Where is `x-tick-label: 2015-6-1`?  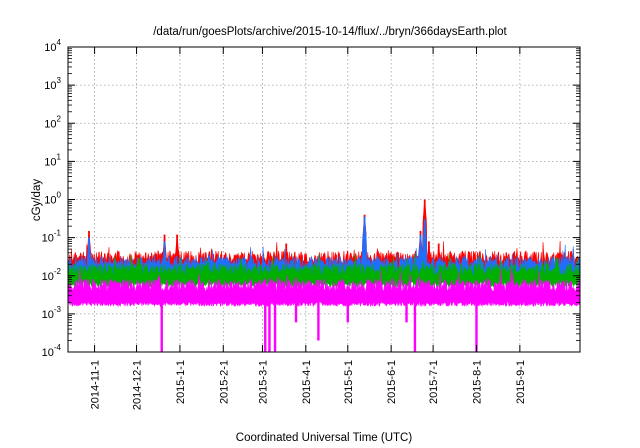 x-tick-label: 2015-6-1 is located at coordinates (392, 382).